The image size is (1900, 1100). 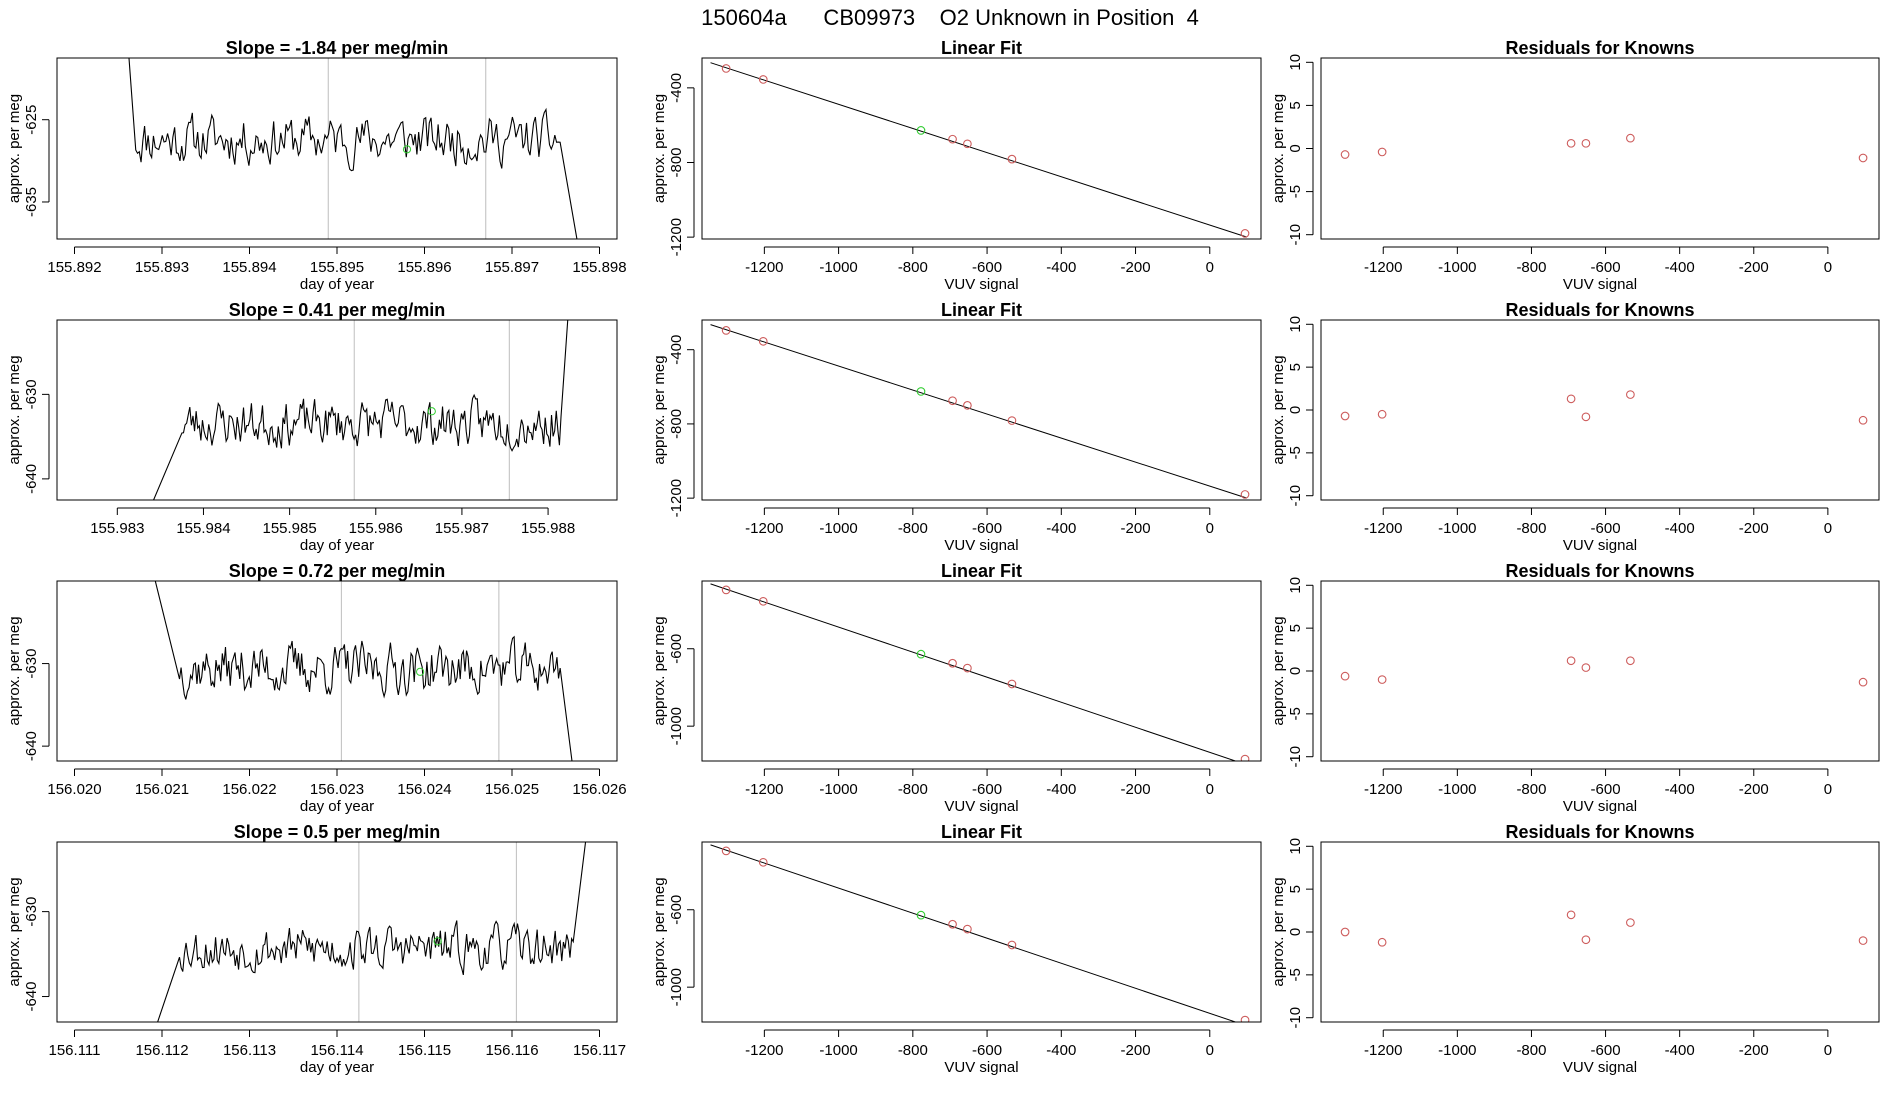 What do you see at coordinates (676, 88) in the screenshot?
I see `y-tick-label: -400` at bounding box center [676, 88].